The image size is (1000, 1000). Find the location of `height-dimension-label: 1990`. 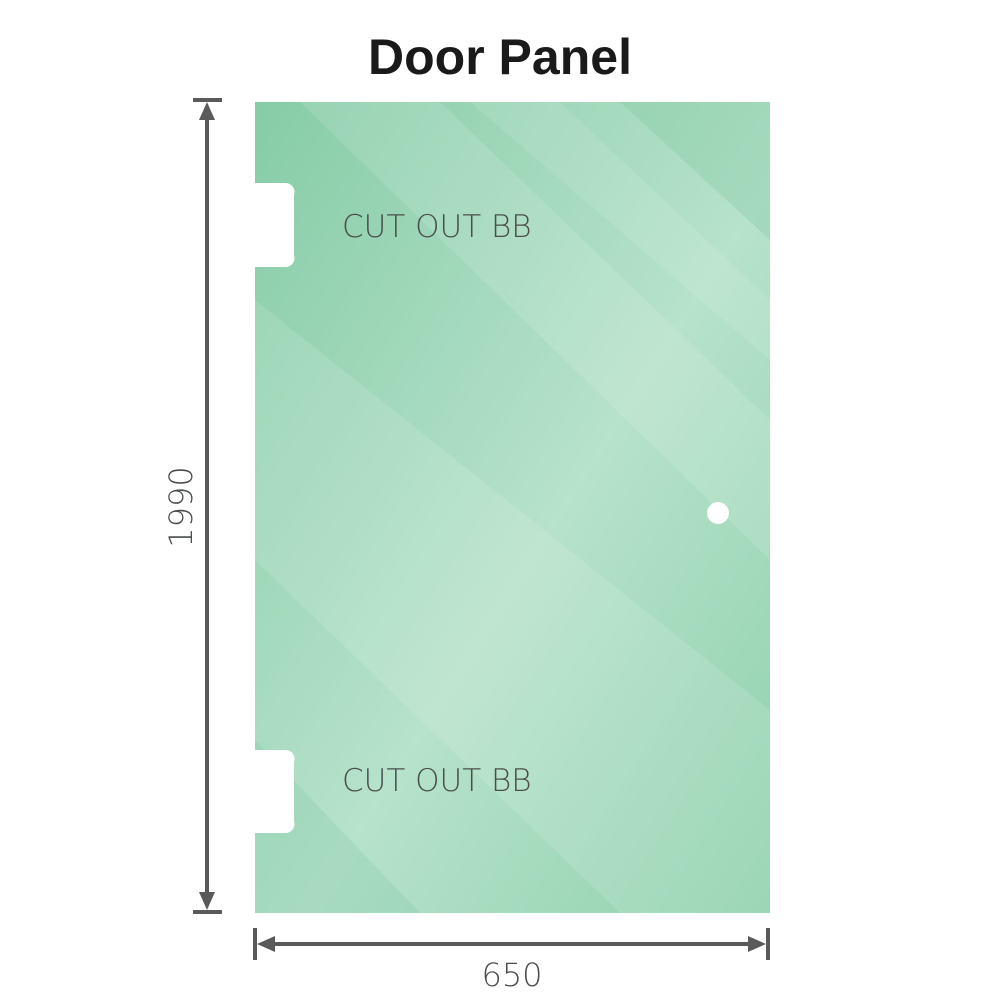

height-dimension-label: 1990 is located at coordinates (181, 506).